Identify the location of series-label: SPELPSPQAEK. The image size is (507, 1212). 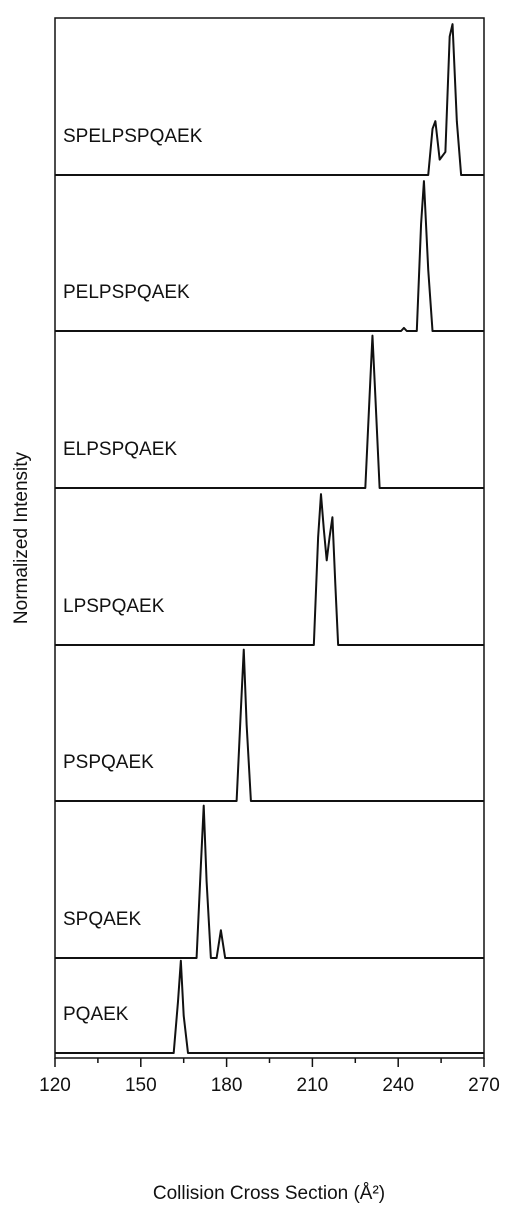
(133, 136).